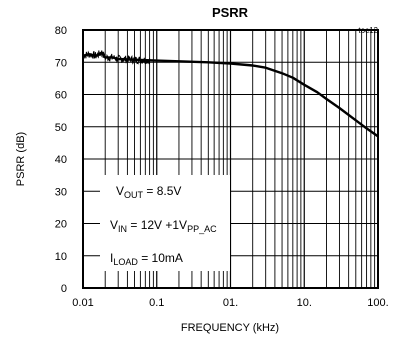 This screenshot has width=398, height=339. What do you see at coordinates (148, 192) in the screenshot?
I see `annotation-vout: VOUT = 8.5V` at bounding box center [148, 192].